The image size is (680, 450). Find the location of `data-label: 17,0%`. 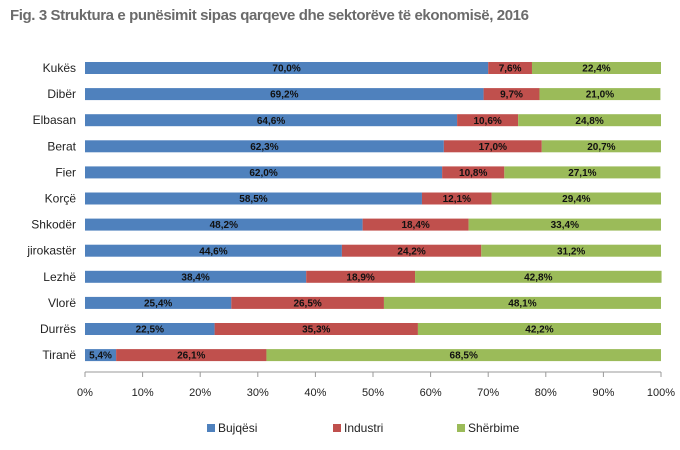

data-label: 17,0% is located at coordinates (493, 147).